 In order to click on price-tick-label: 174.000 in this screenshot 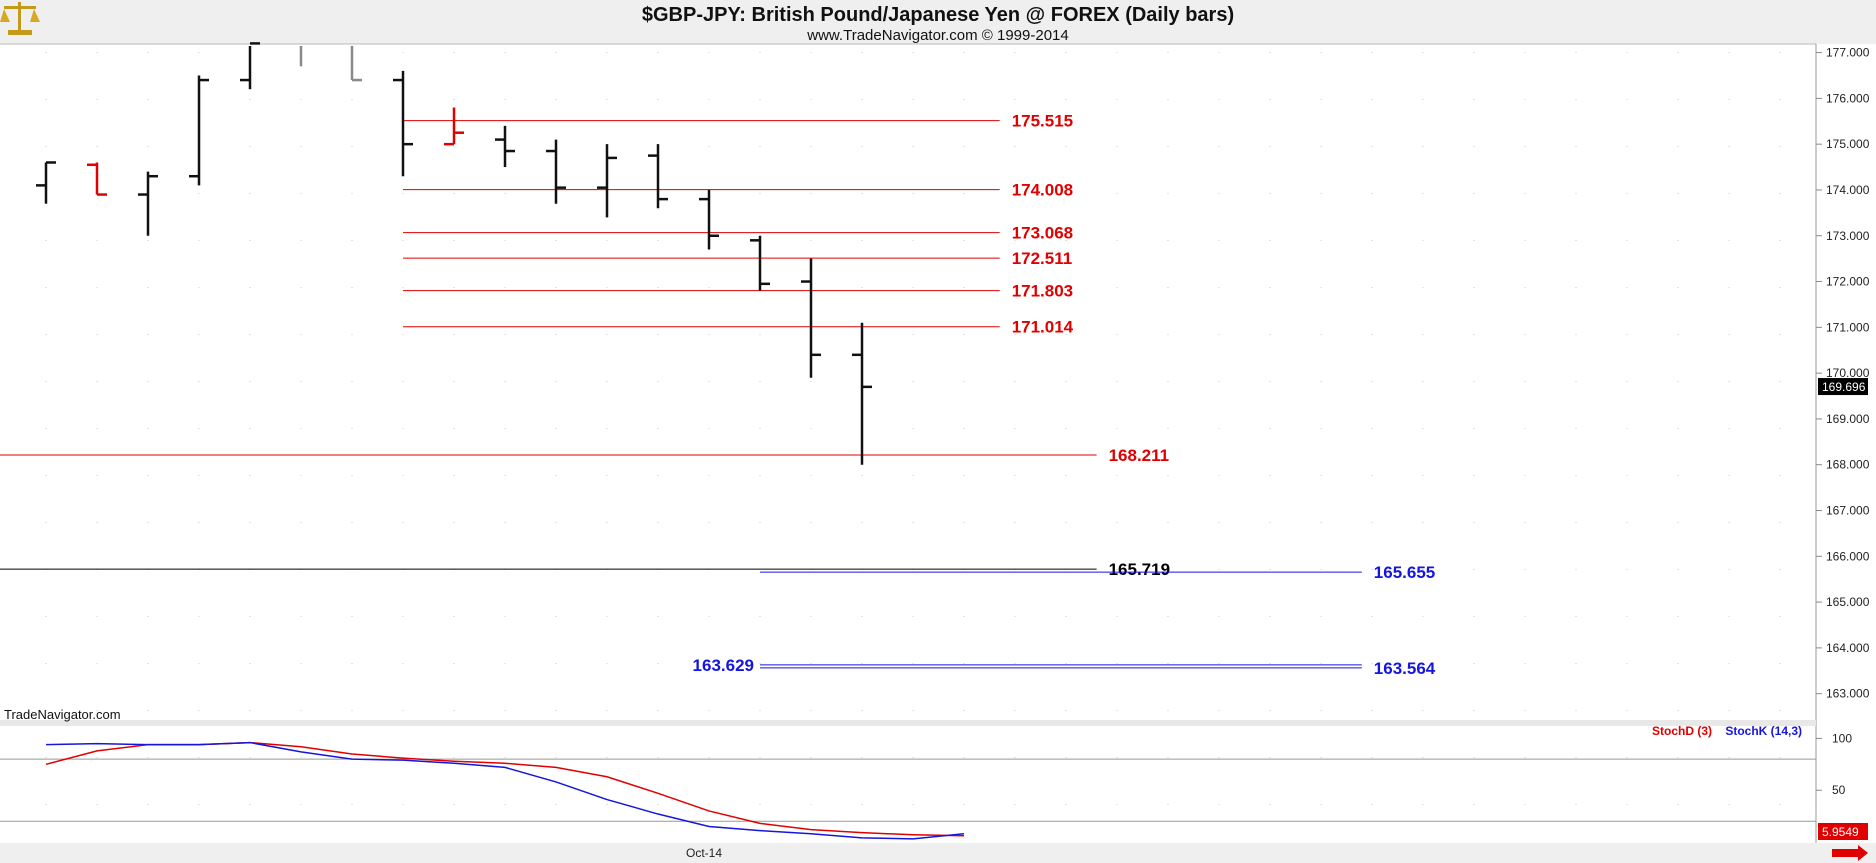, I will do `click(1848, 190)`.